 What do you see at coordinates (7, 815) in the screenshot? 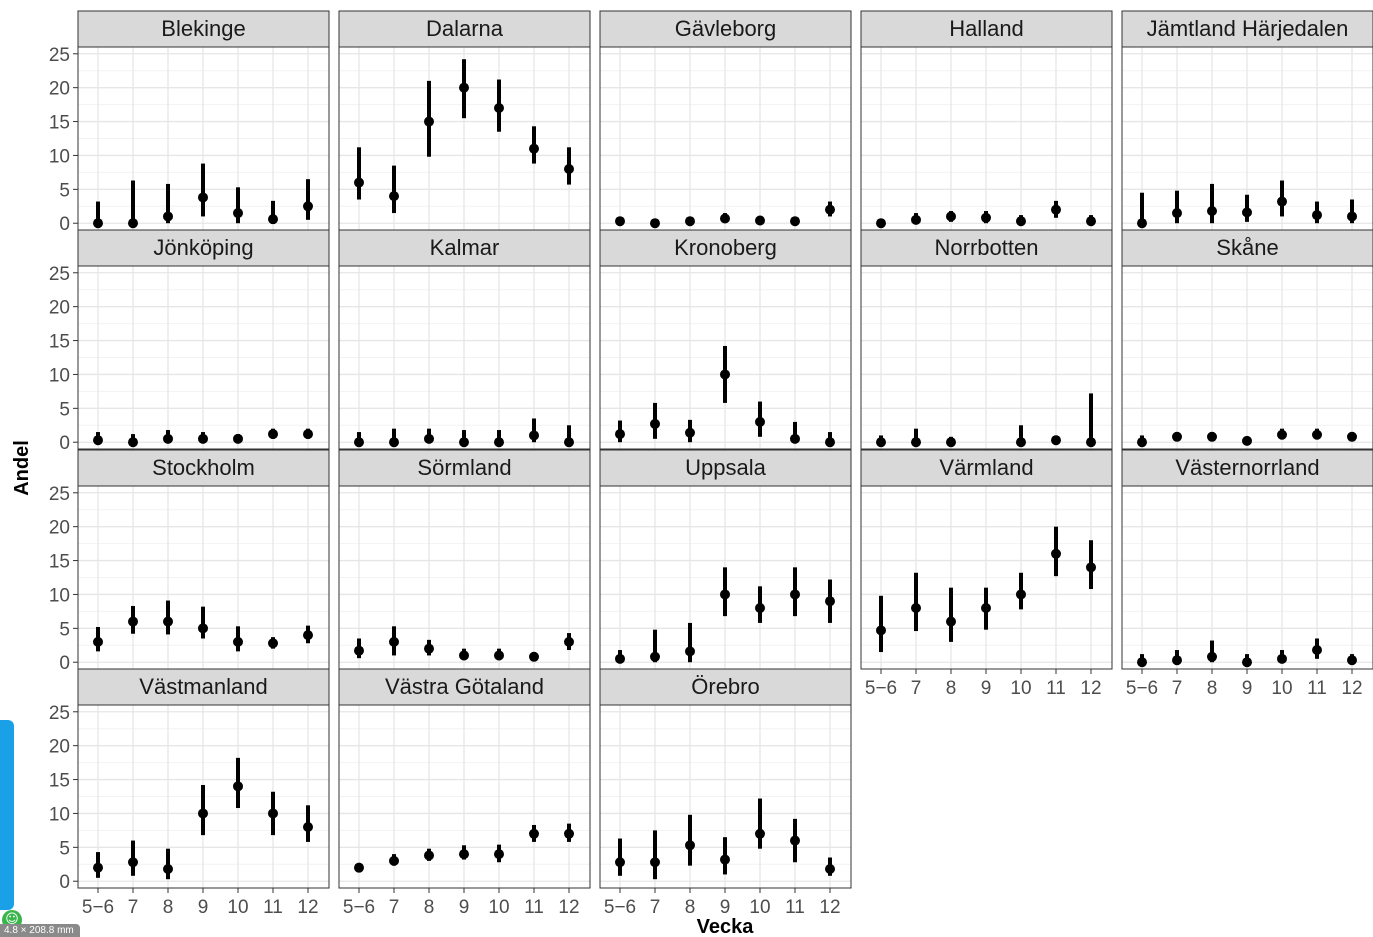
I see `side-panel-tab` at bounding box center [7, 815].